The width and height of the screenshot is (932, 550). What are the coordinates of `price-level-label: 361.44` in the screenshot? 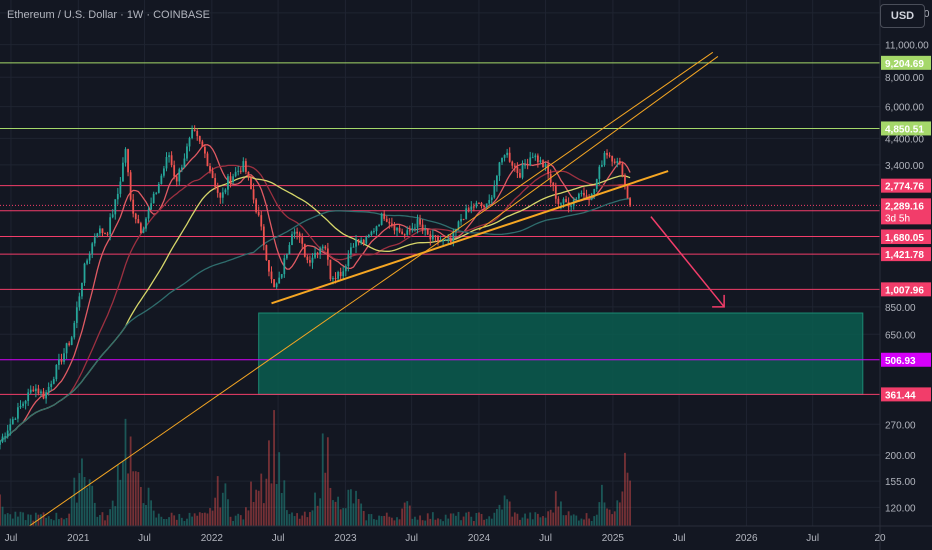 It's located at (900, 395).